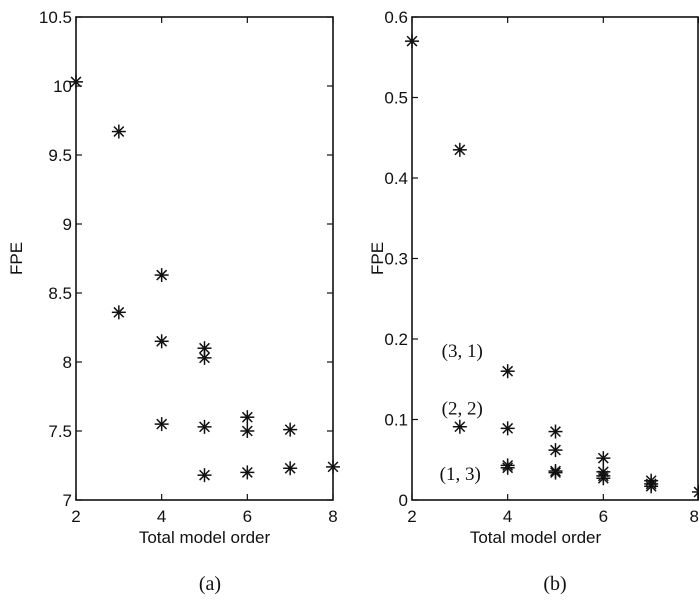 Image resolution: width=699 pixels, height=604 pixels. What do you see at coordinates (62, 86) in the screenshot?
I see `y-tick-label: 10` at bounding box center [62, 86].